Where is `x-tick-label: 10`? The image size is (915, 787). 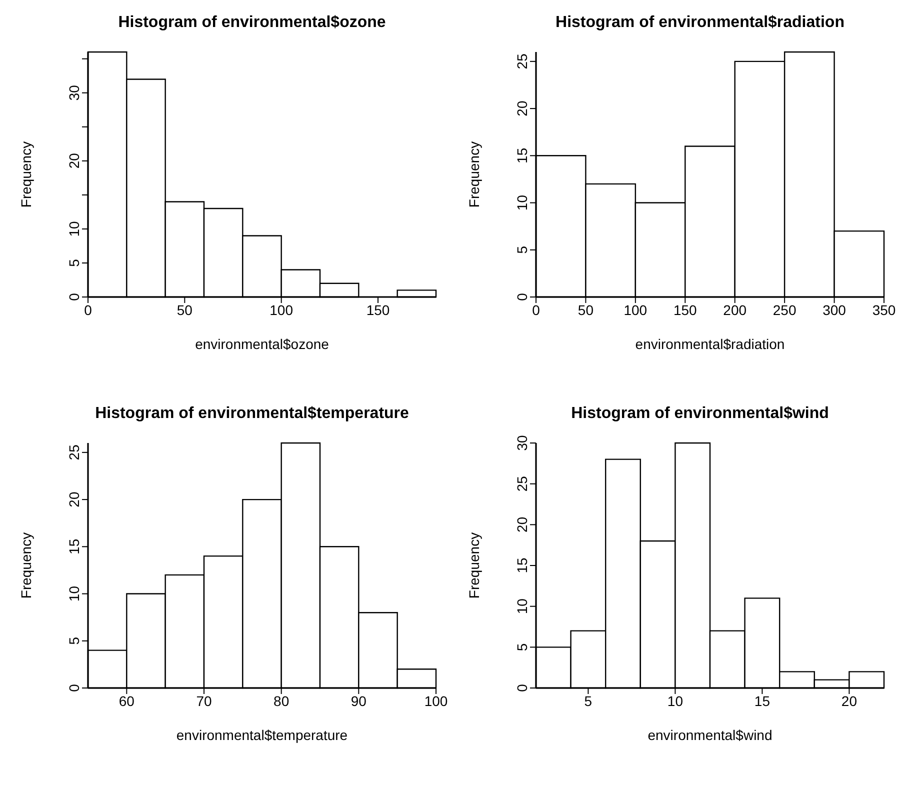 x-tick-label: 10 is located at coordinates (675, 700).